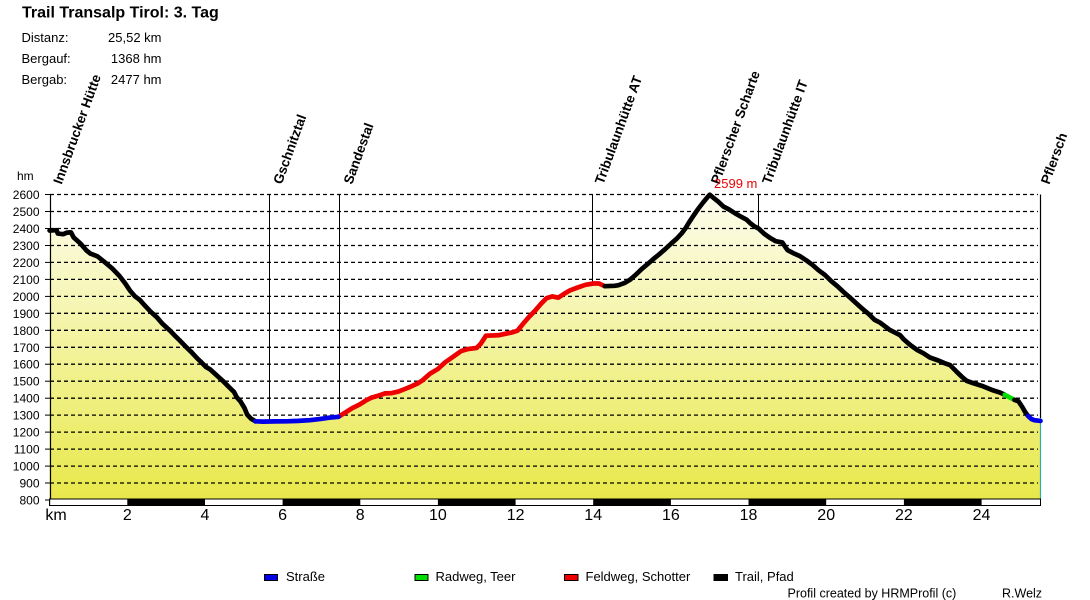 The image size is (1090, 600). What do you see at coordinates (26, 246) in the screenshot?
I see `svg-text: 2300` at bounding box center [26, 246].